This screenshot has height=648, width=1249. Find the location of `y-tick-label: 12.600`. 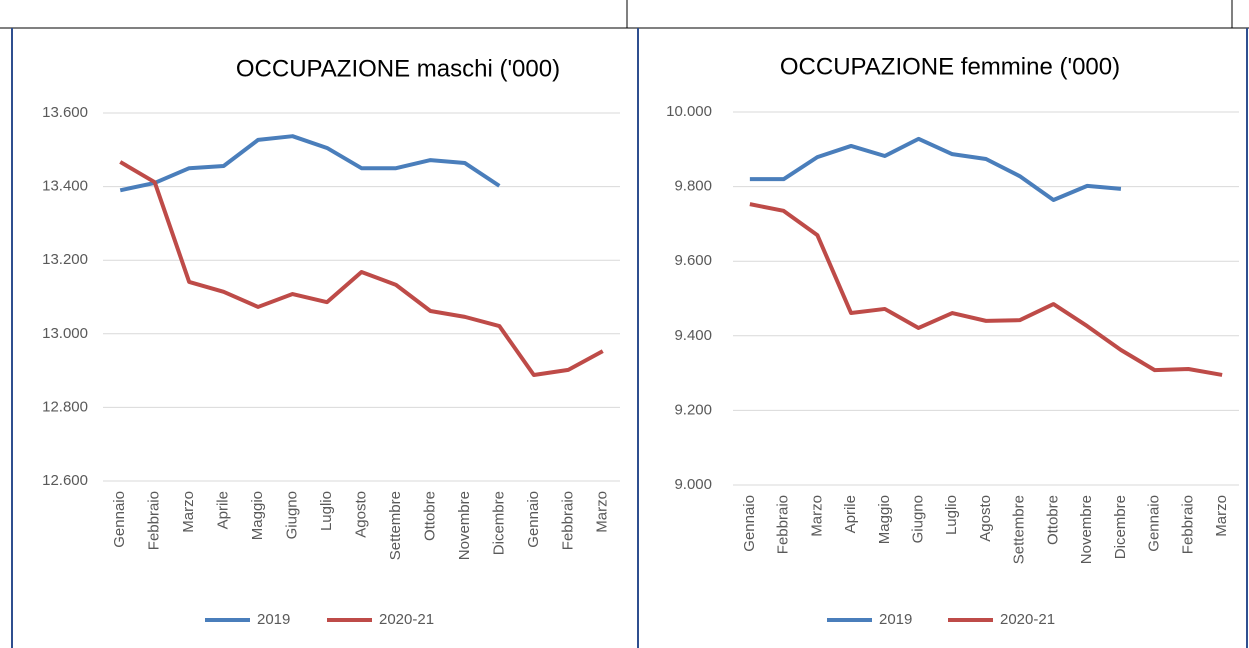

y-tick-label: 12.600 is located at coordinates (65, 480).